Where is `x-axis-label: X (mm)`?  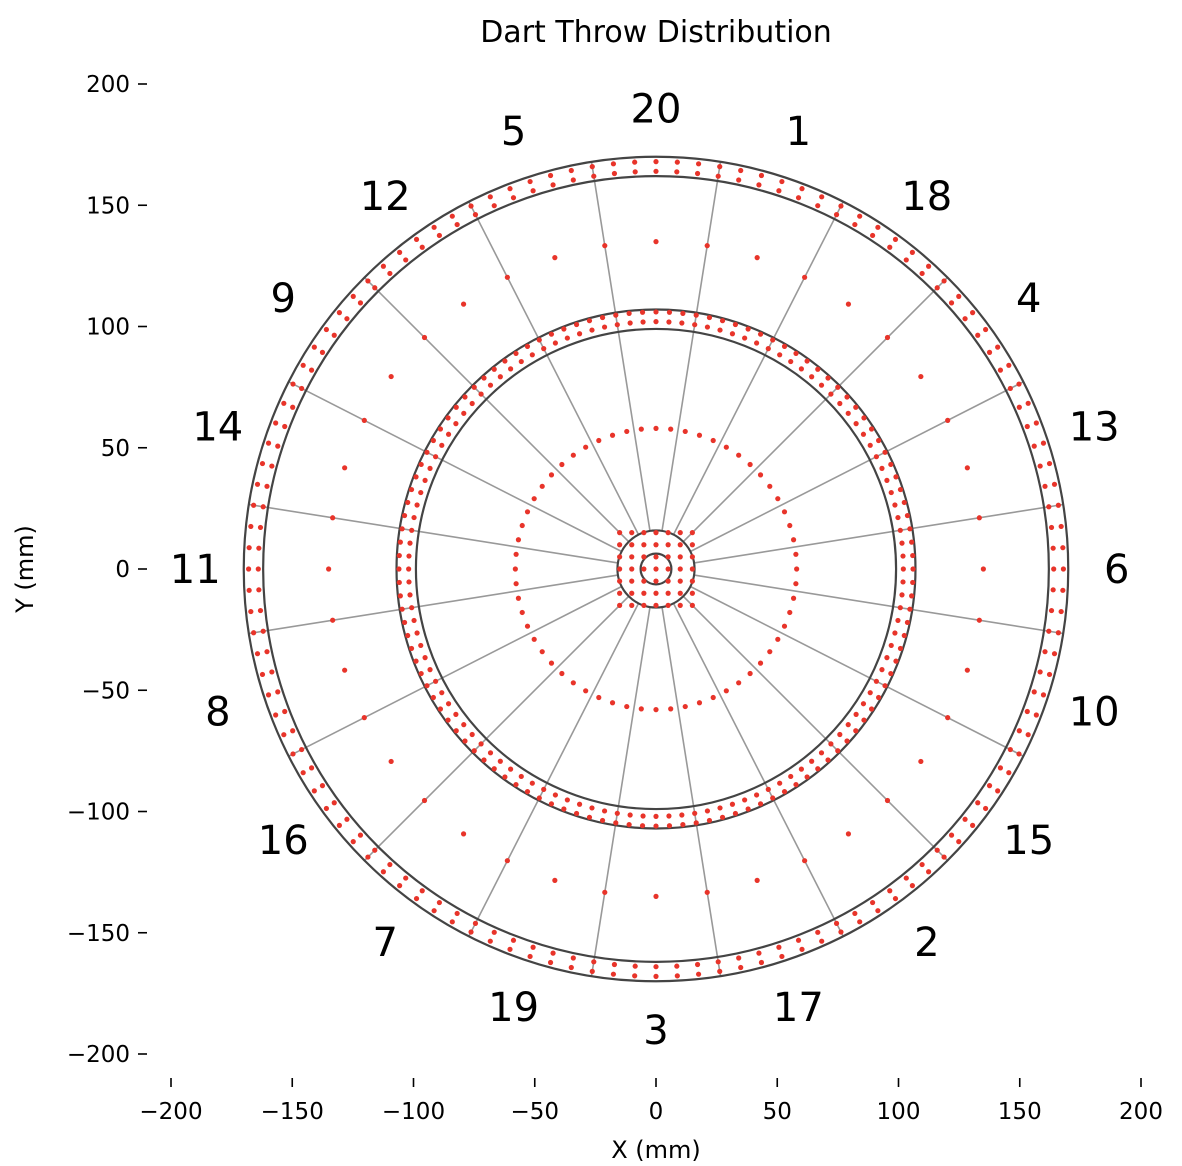
x-axis-label: X (mm) is located at coordinates (656, 1150).